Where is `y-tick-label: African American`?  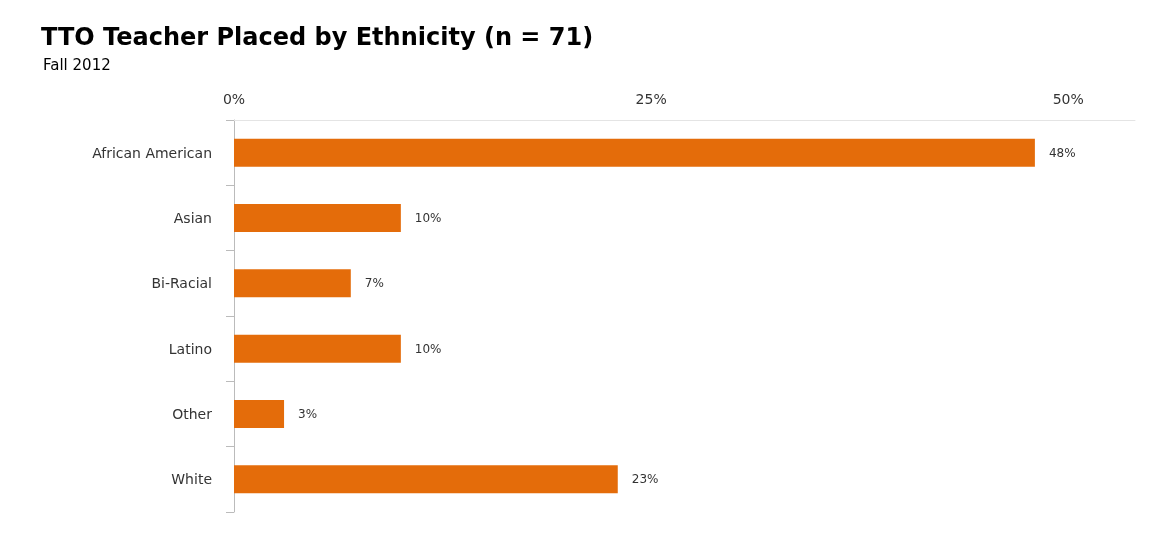
y-tick-label: African American is located at coordinates (152, 152).